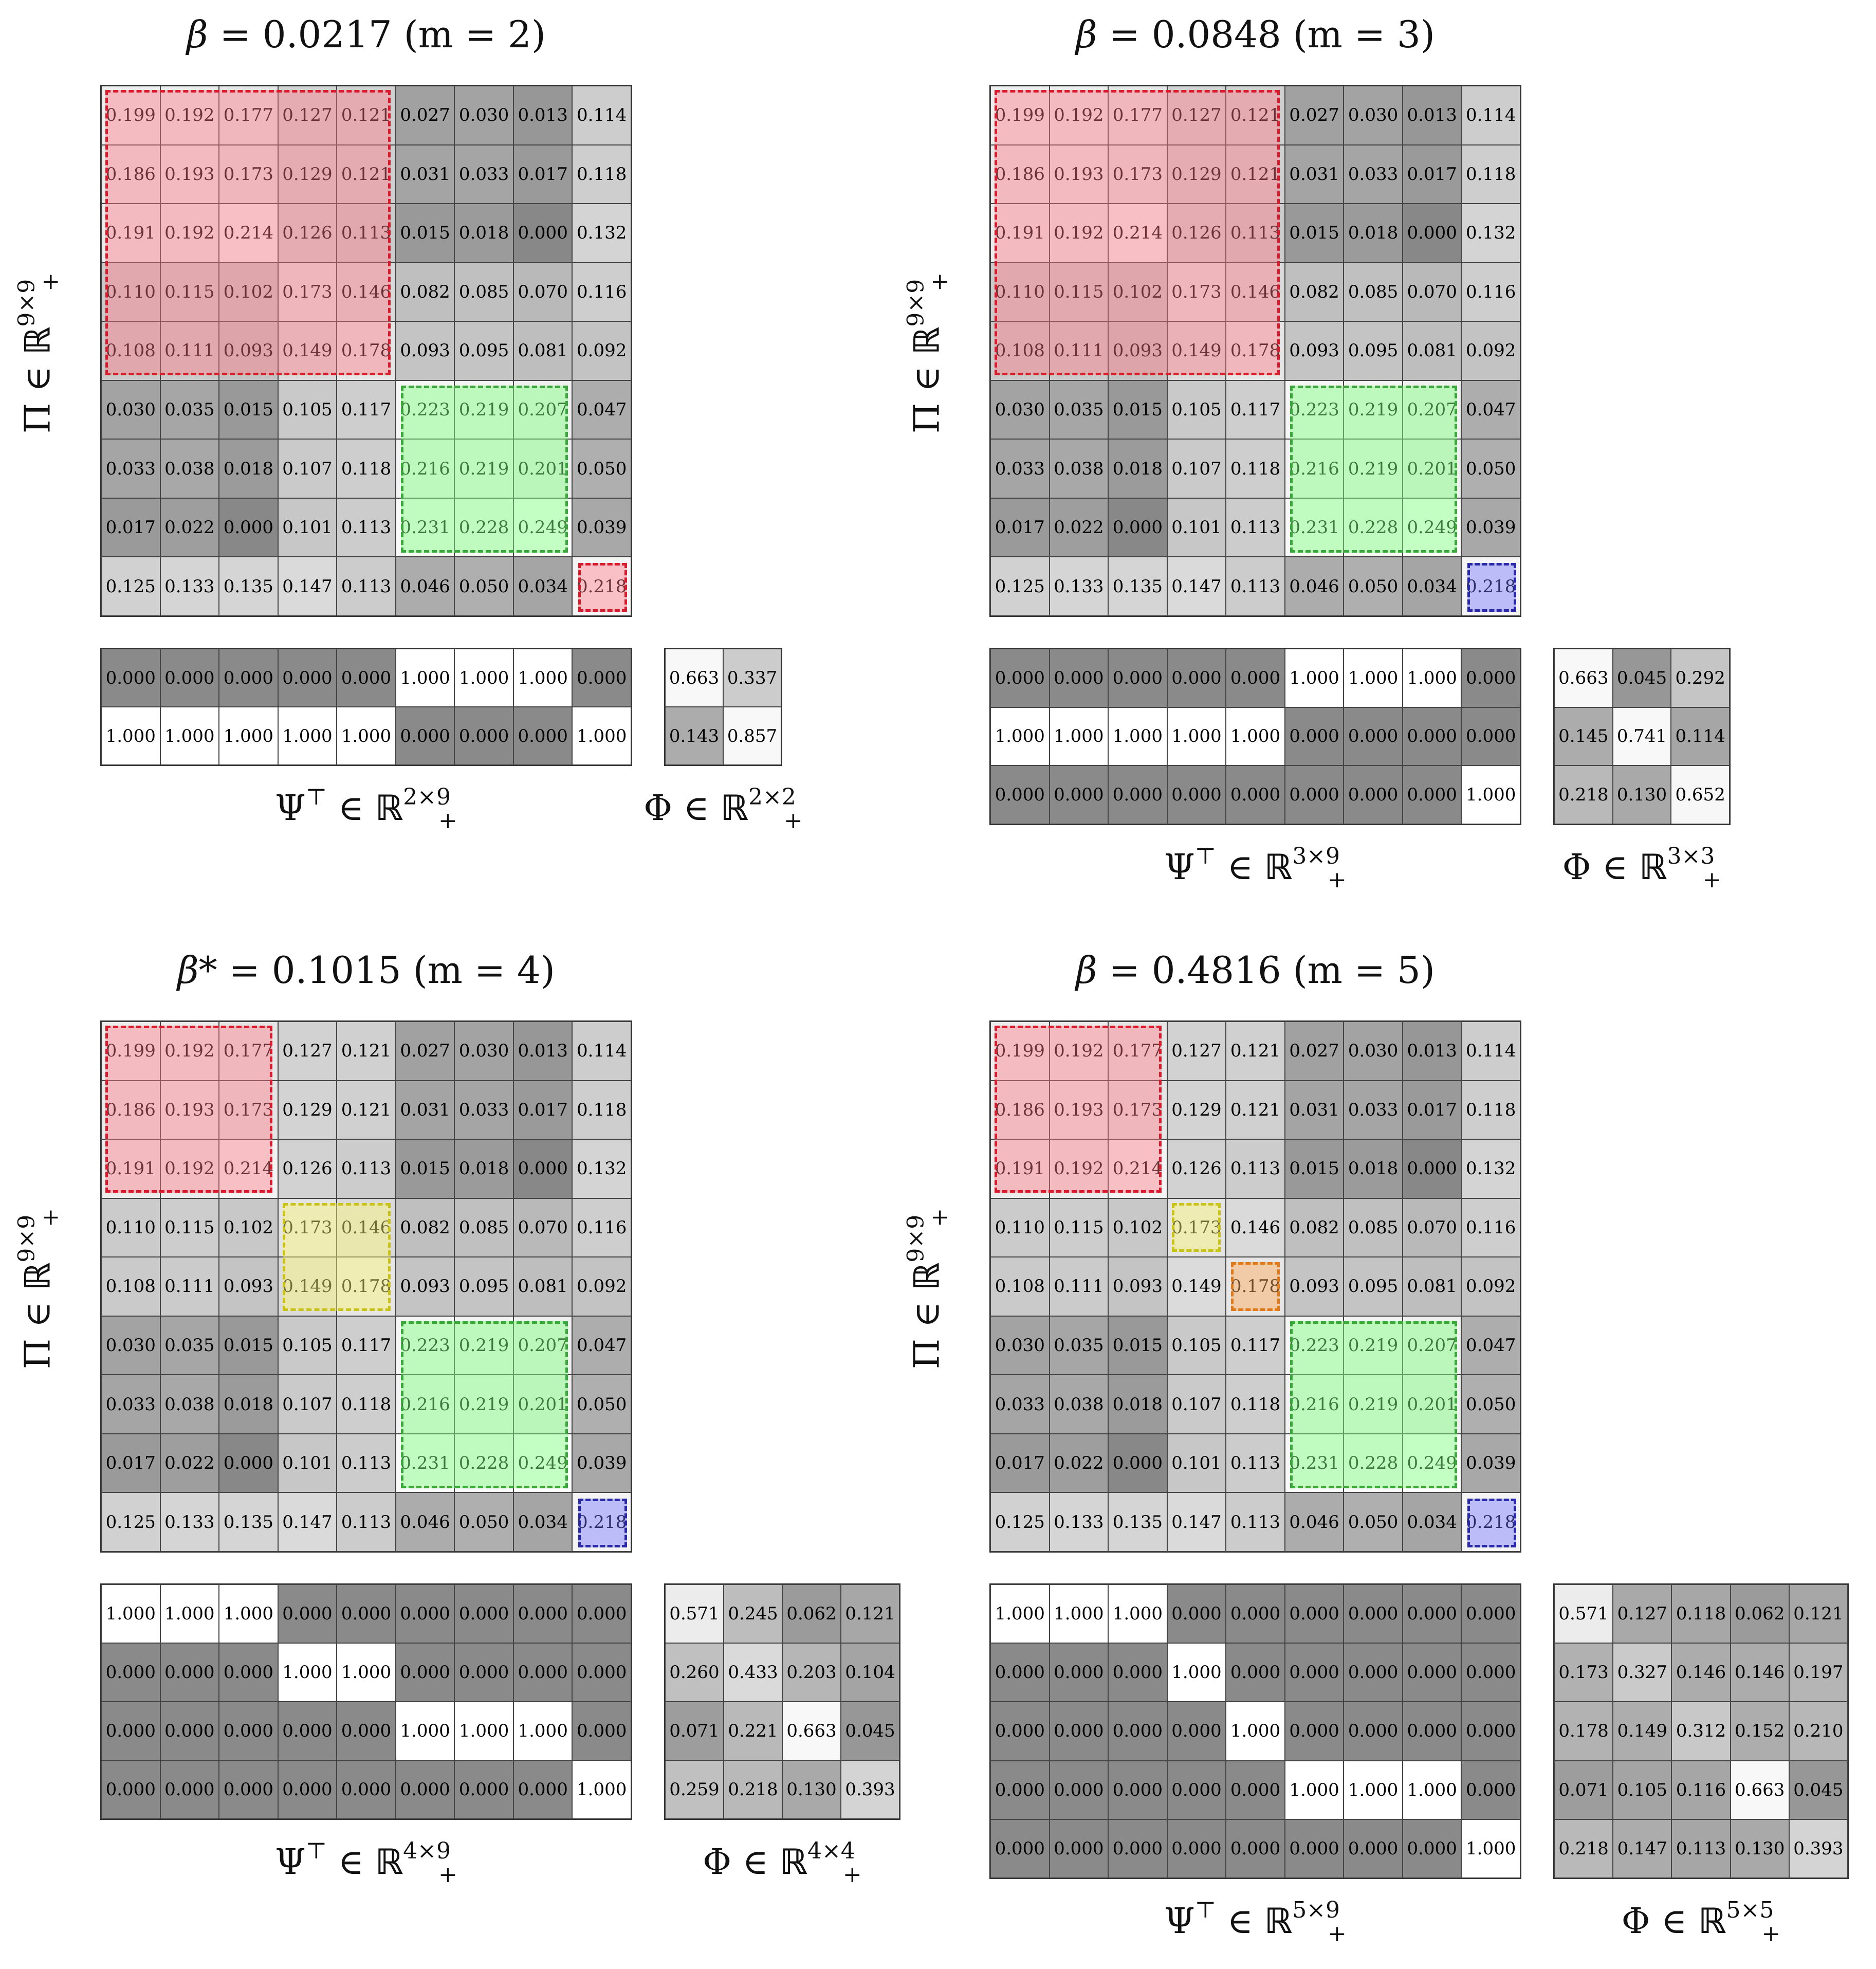 The height and width of the screenshot is (1969, 1876). What do you see at coordinates (939, 281) in the screenshot?
I see `pi-sub: +` at bounding box center [939, 281].